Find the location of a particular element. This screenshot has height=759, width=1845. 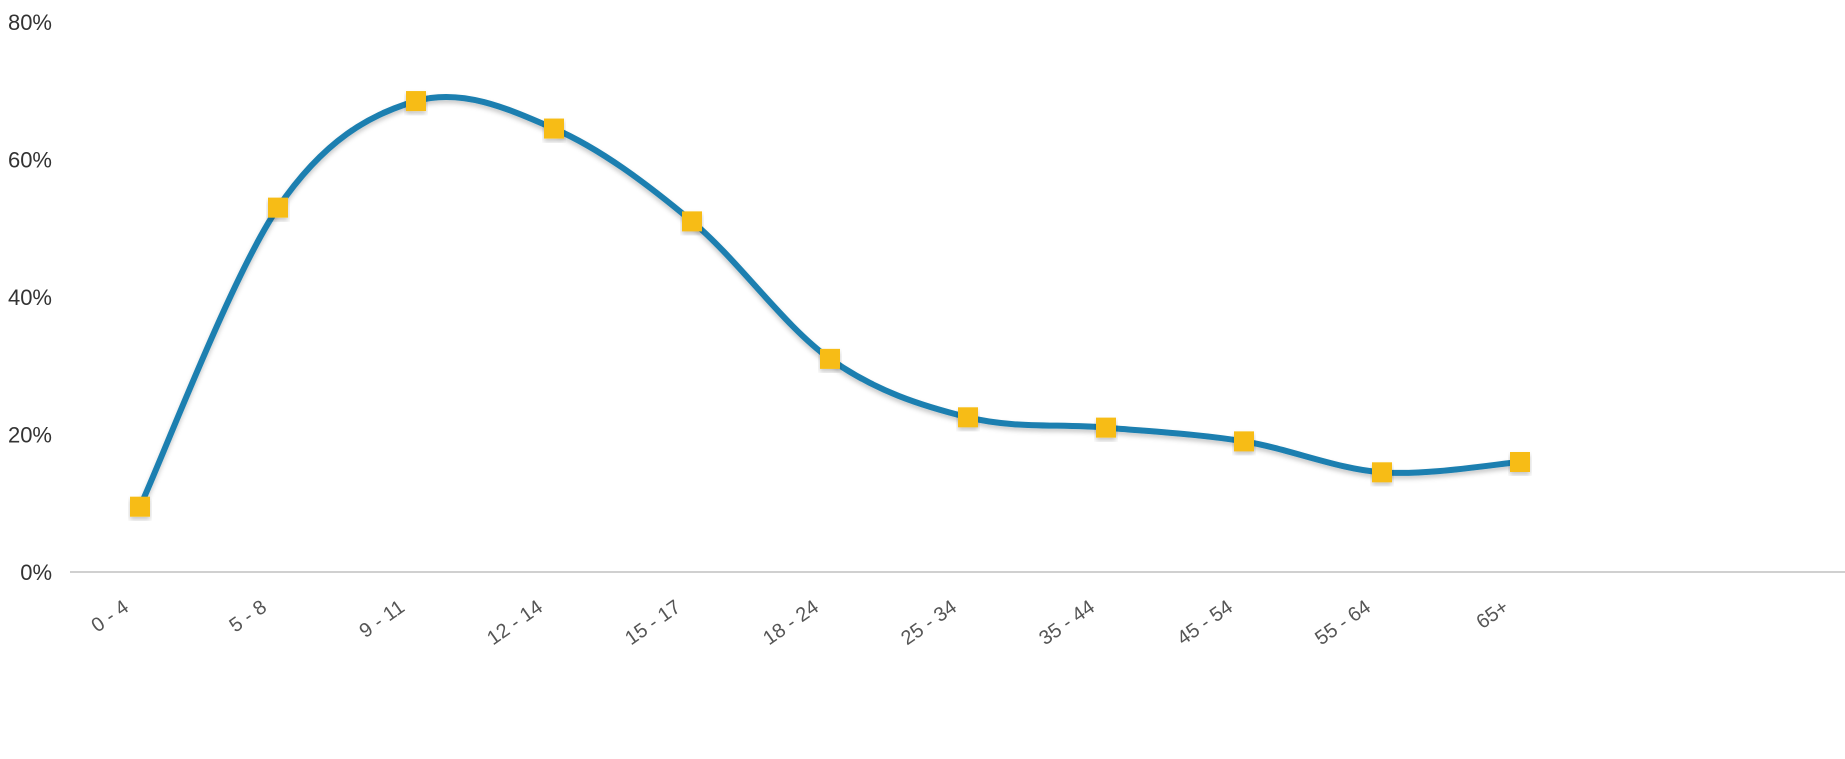

y-tick-label: 40% is located at coordinates (30, 297).